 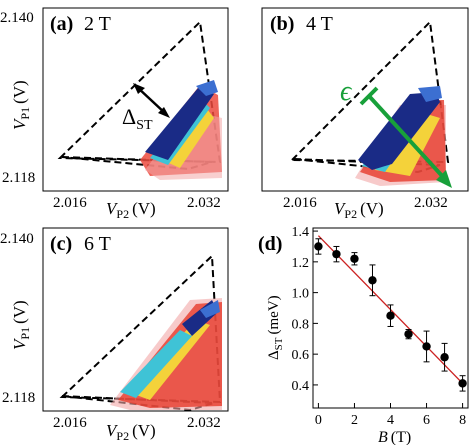 I want to click on panel-a-xlabel: VP2 (V), so click(x=131, y=210).